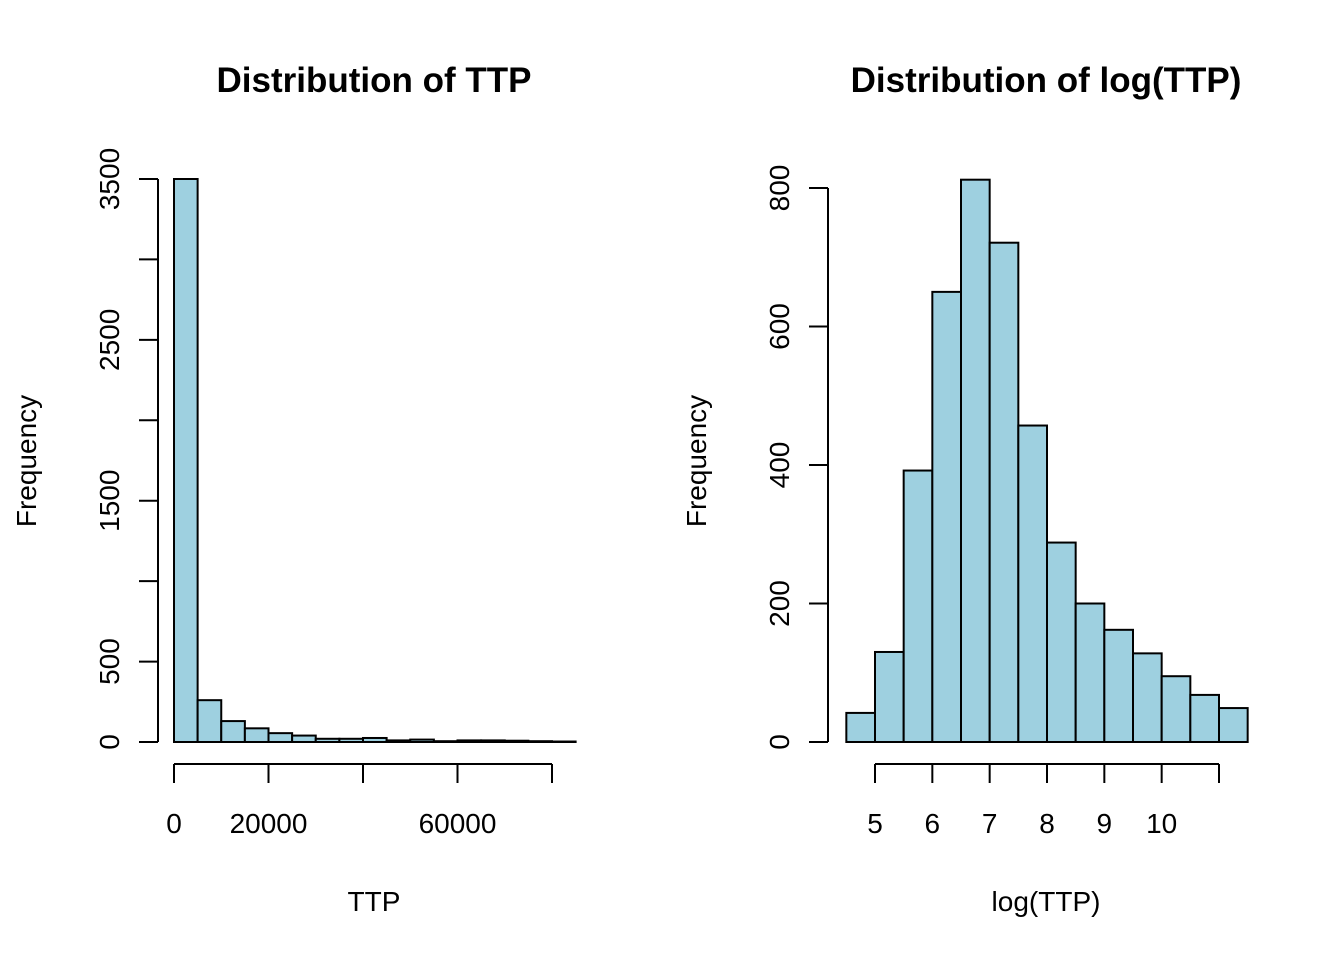 This screenshot has width=1344, height=960. I want to click on x-tick-label: 0, so click(174, 823).